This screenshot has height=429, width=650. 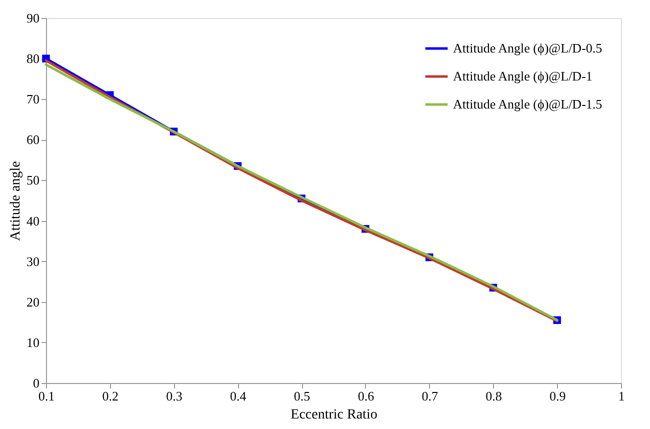 What do you see at coordinates (522, 76) in the screenshot?
I see `legend-label: Attitude Angle (ϕ)@L/D-1` at bounding box center [522, 76].